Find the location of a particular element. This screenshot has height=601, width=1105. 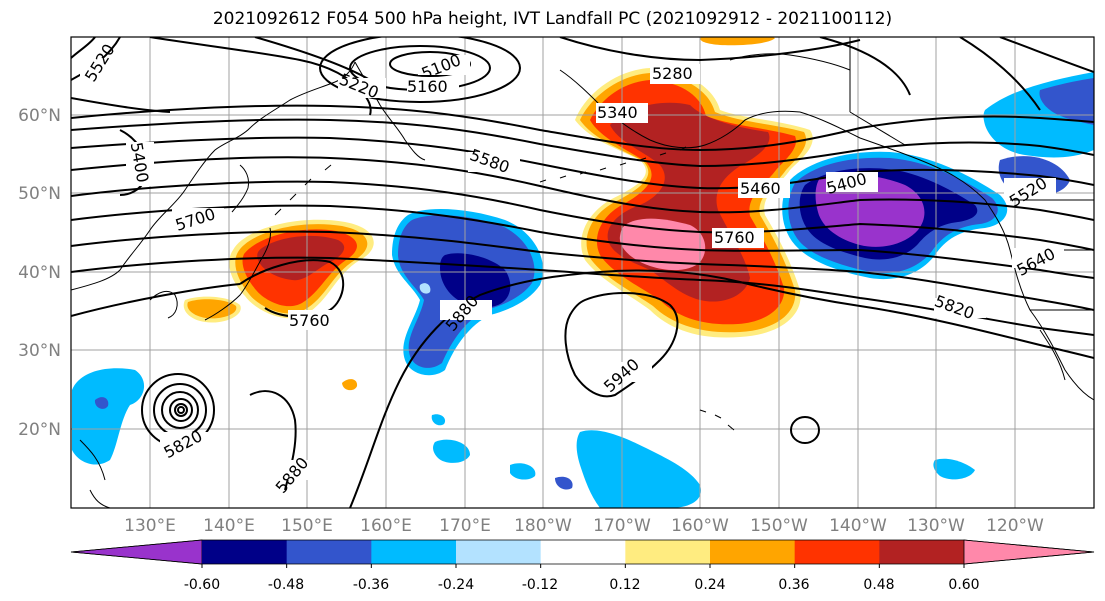

colorbar-tick-label: -0.12 is located at coordinates (540, 585).